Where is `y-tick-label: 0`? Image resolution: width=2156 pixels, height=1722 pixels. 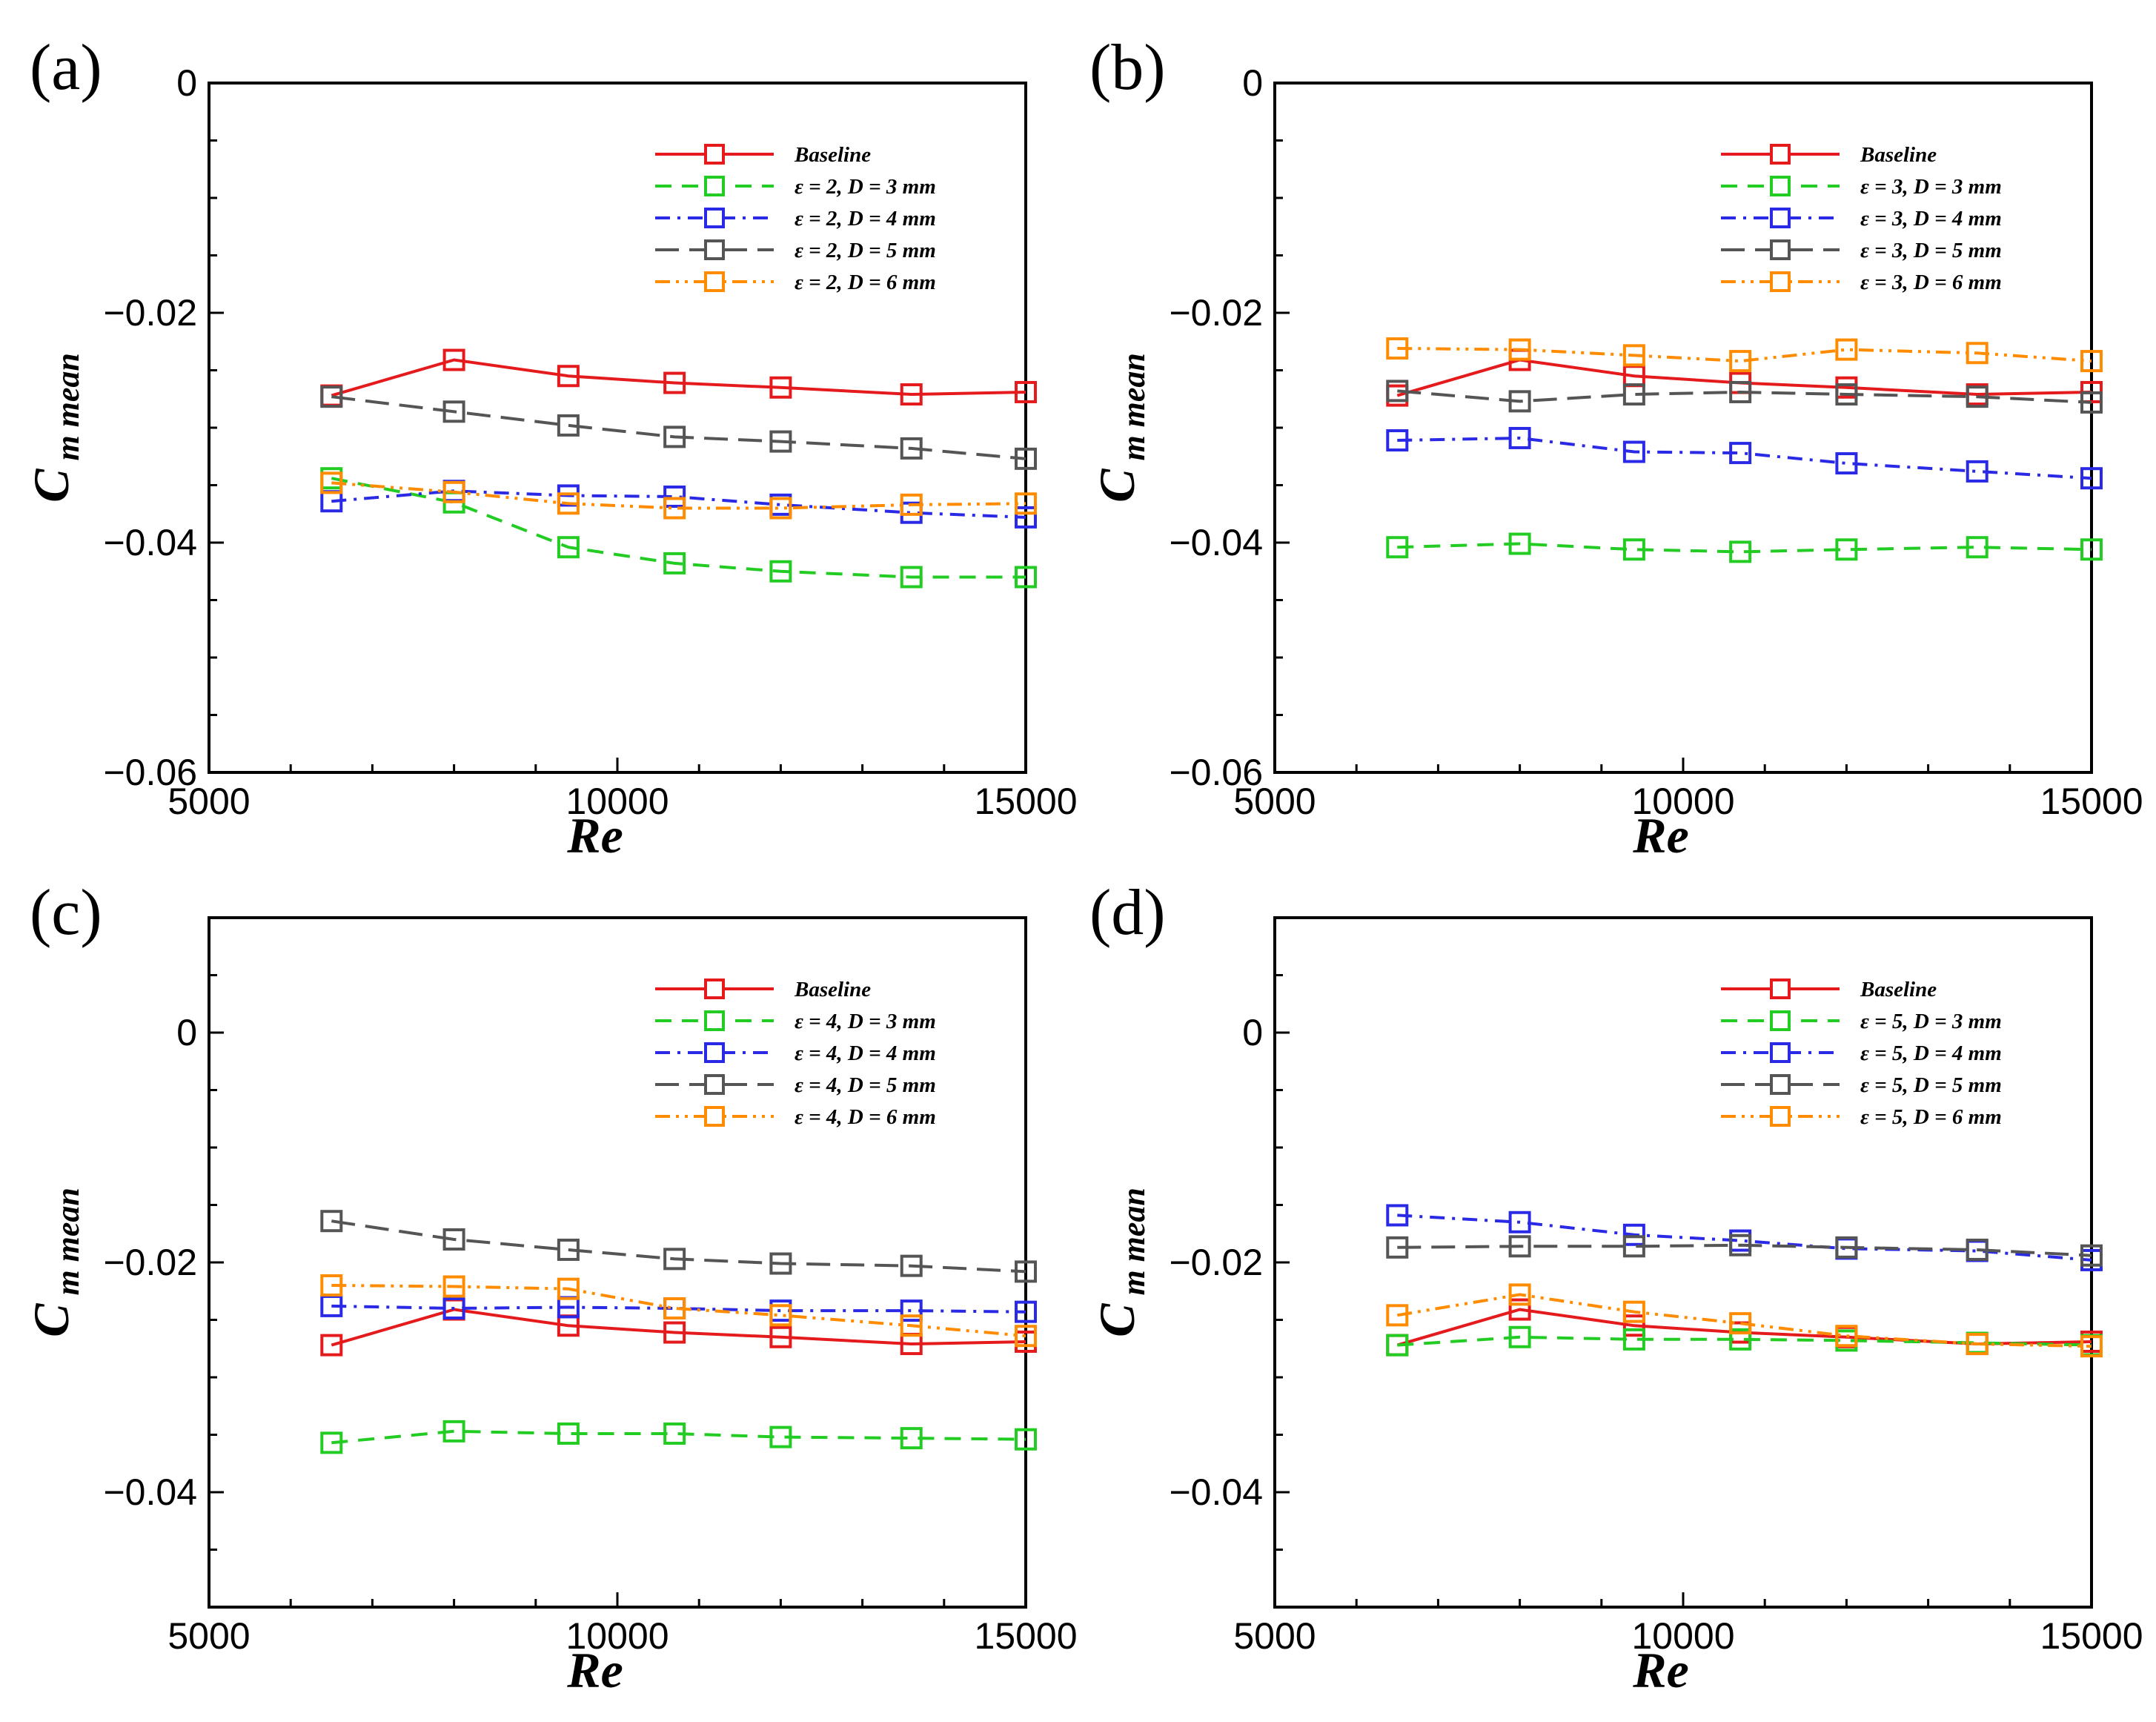 y-tick-label: 0 is located at coordinates (186, 83).